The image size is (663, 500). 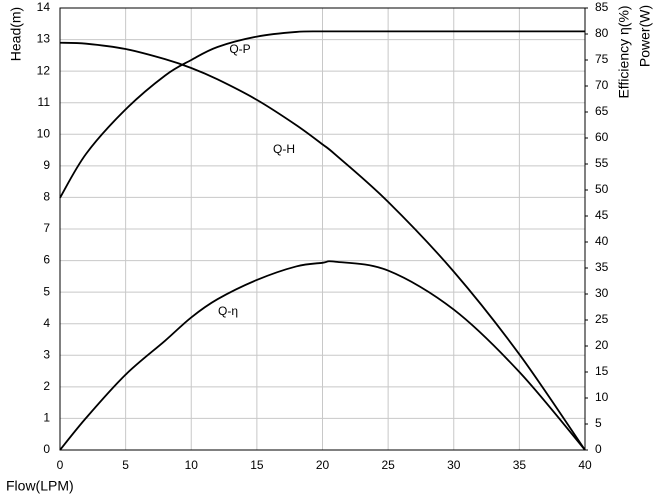 What do you see at coordinates (602, 319) in the screenshot?
I see `y2-tick-label: 25` at bounding box center [602, 319].